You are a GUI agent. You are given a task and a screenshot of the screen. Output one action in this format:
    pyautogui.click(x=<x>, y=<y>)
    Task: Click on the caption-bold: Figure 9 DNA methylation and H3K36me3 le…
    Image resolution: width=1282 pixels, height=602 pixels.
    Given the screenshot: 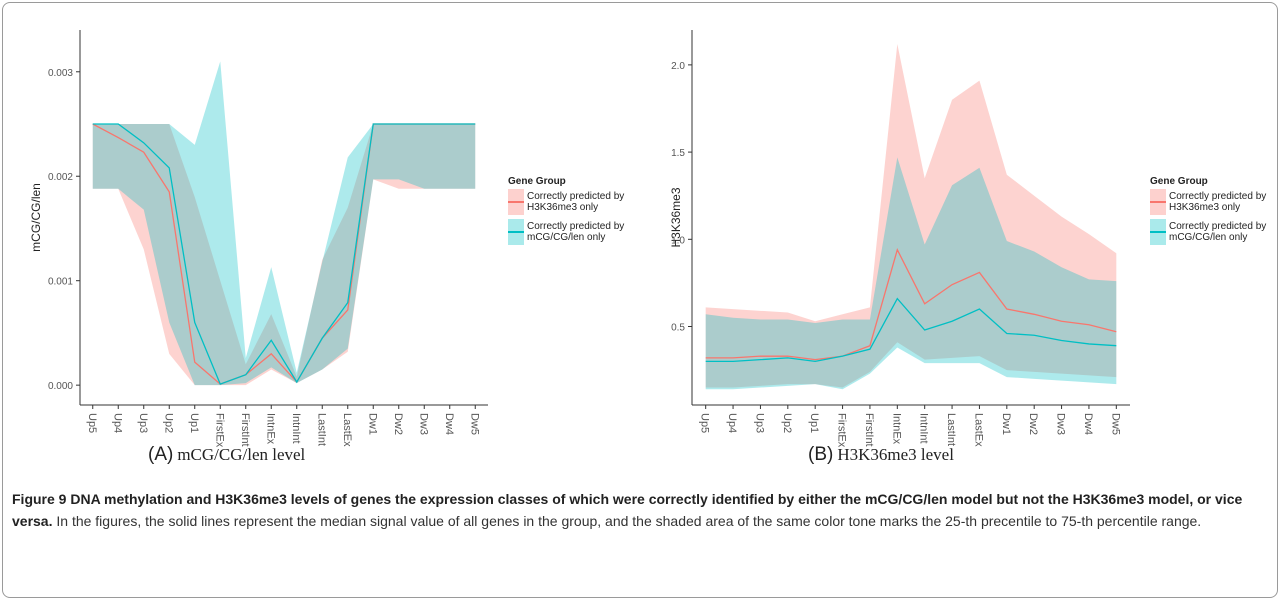 What is the action you would take?
    pyautogui.click(x=627, y=510)
    